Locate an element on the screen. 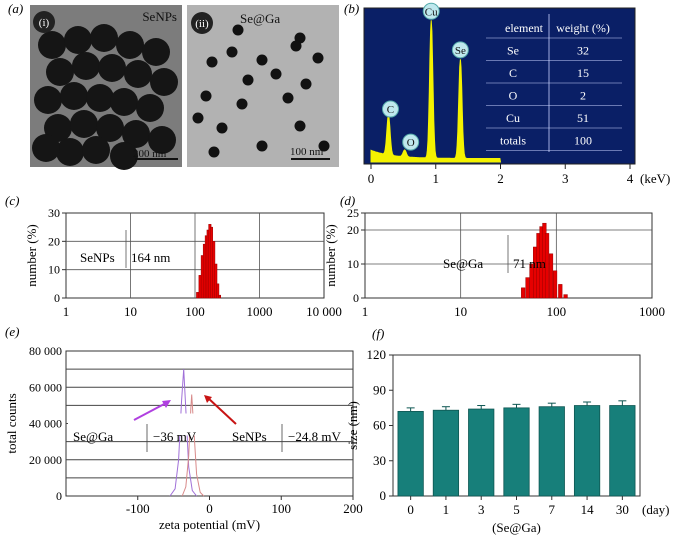 This screenshot has height=557, width=678. sega-size-histogram: 0 10 20 25 1 10 100 1000 number (%) Se@Ga 71 nm is located at coordinates (494, 262).